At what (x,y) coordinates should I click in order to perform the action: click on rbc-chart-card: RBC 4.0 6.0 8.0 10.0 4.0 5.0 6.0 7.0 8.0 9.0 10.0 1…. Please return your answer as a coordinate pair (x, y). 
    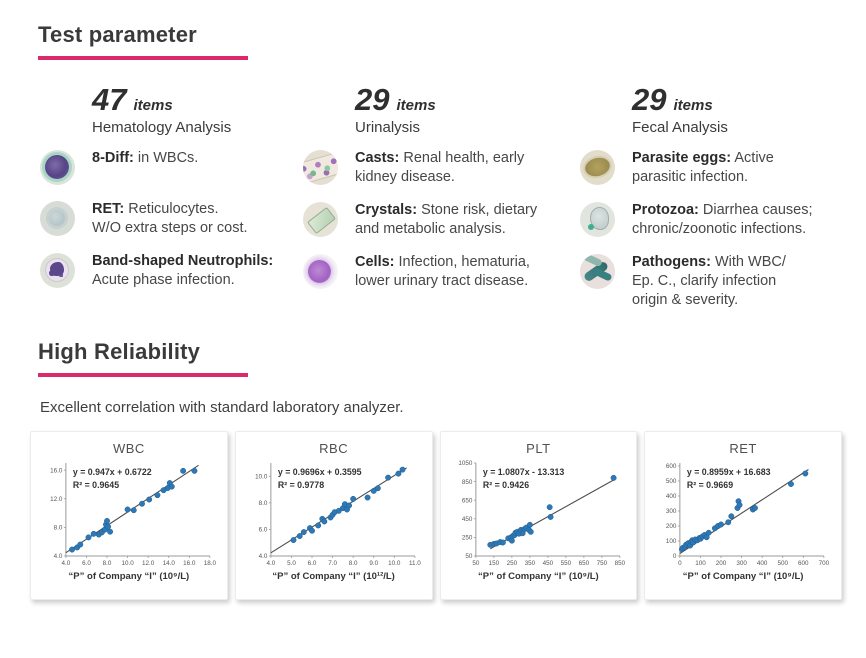
    Looking at the image, I should click on (333, 516).